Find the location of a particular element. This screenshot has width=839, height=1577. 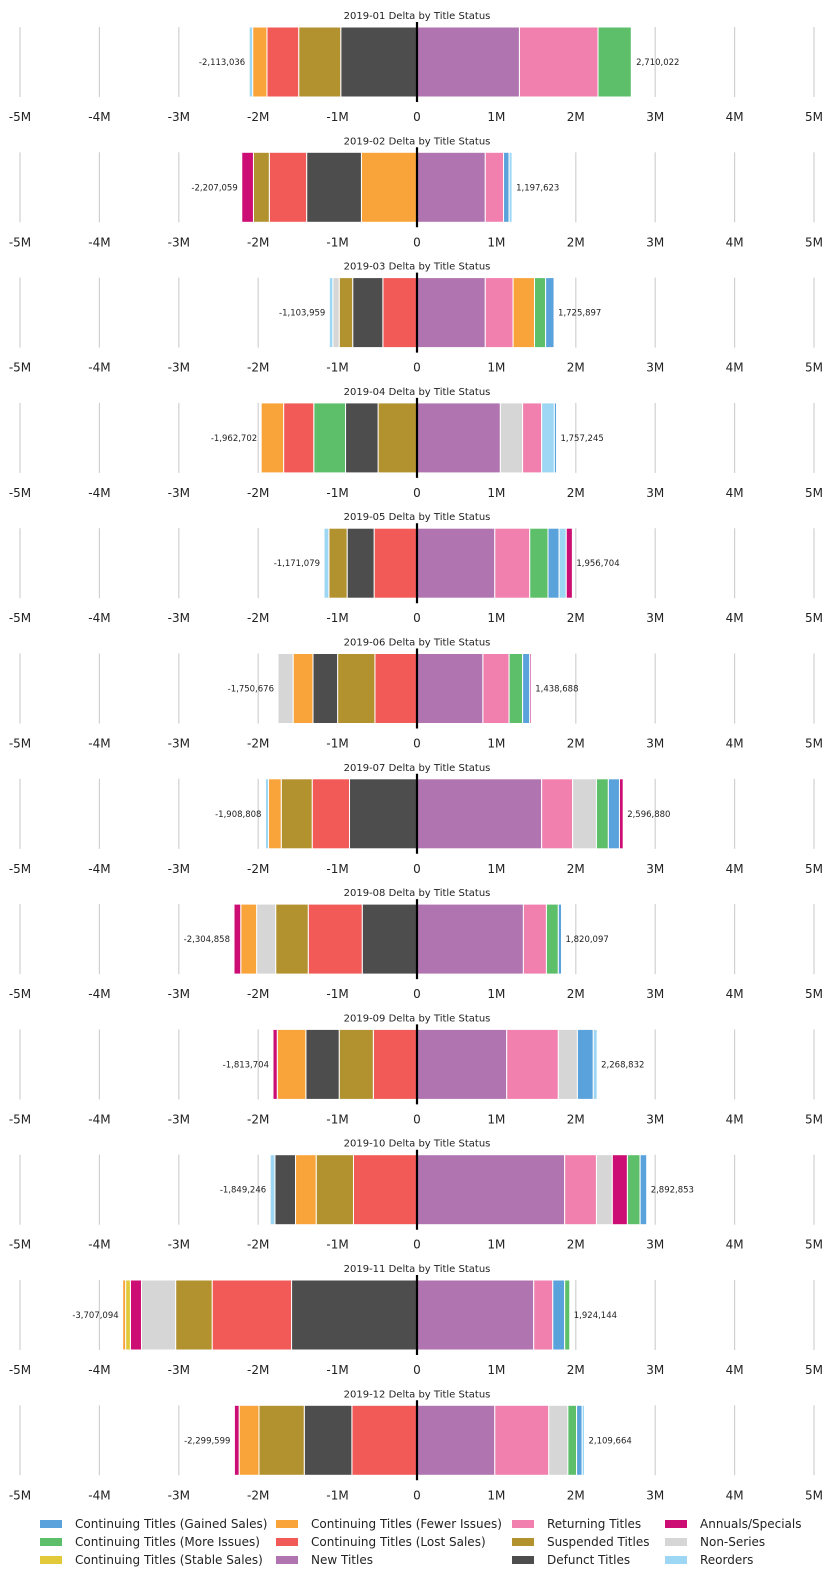

legend-label: Non-Series is located at coordinates (733, 1541).